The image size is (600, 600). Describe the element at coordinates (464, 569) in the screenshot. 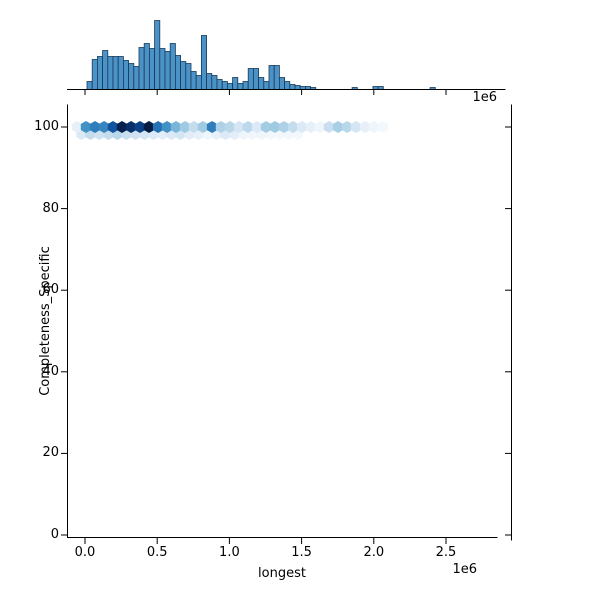

I see `x-offset-label-bottom: 1e6` at that location.